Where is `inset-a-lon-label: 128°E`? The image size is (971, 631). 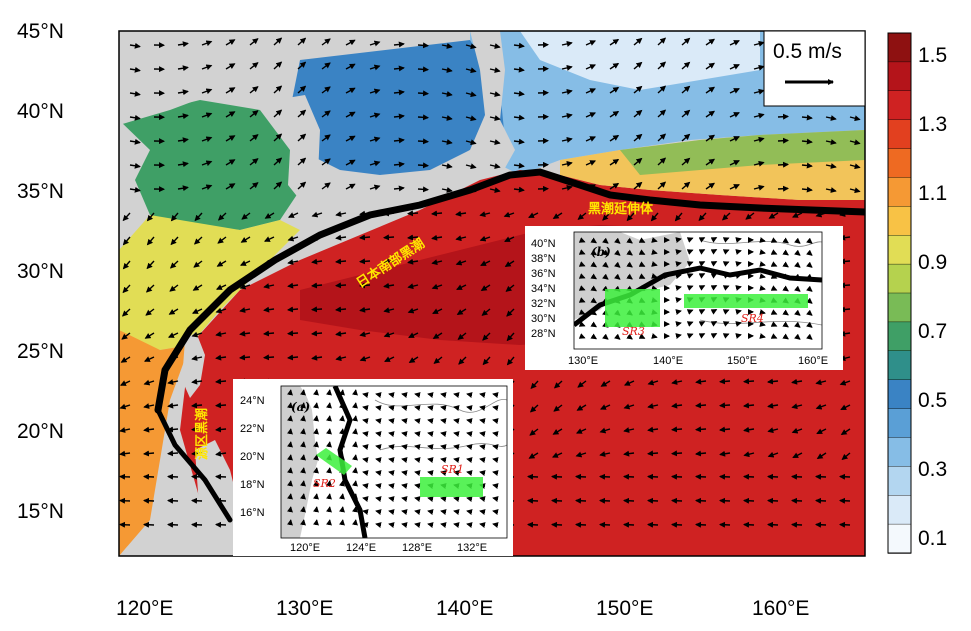
inset-a-lon-label: 128°E is located at coordinates (417, 548).